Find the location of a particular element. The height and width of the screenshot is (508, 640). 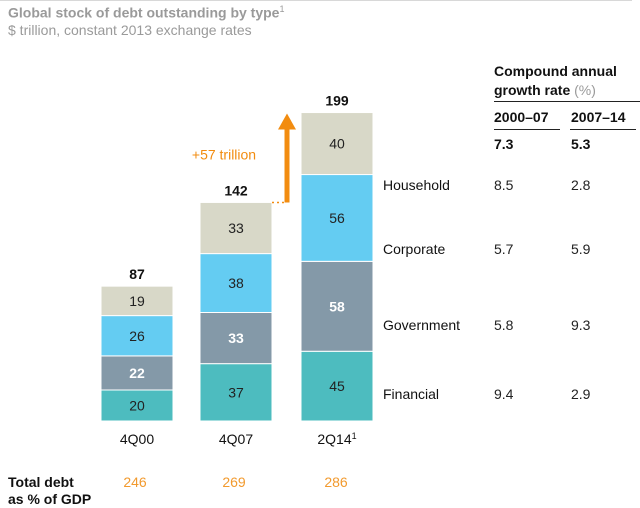

bar-value-label: 37 is located at coordinates (236, 392).